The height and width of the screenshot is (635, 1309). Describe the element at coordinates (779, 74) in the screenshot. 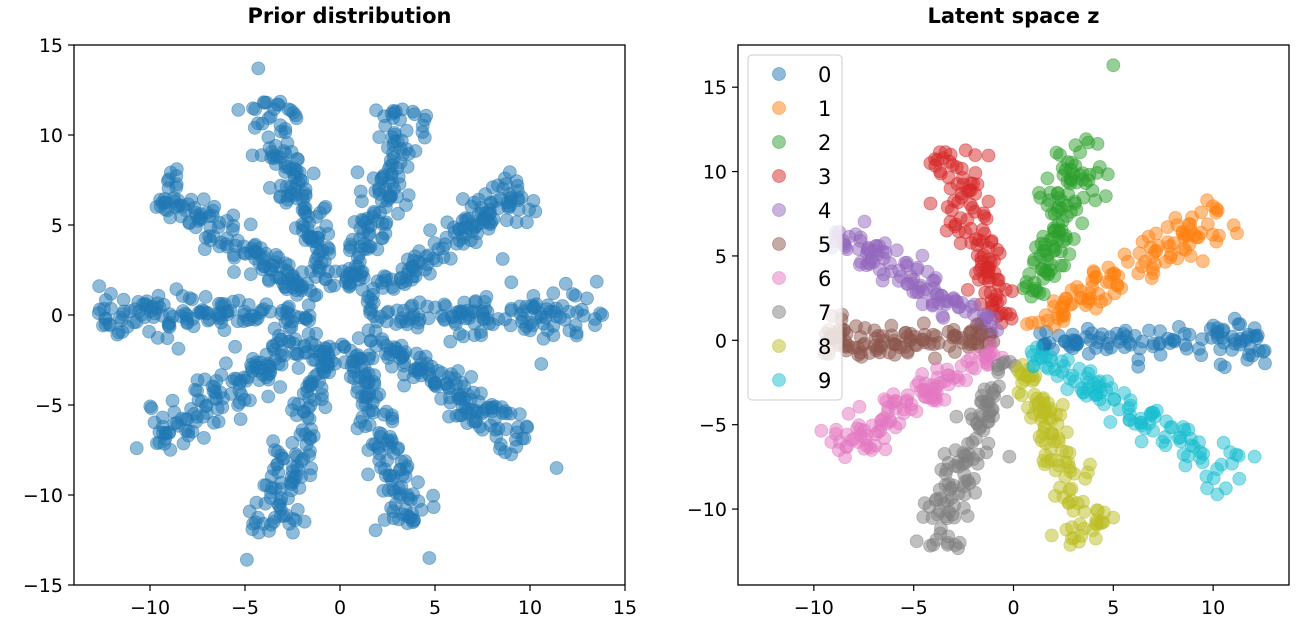

I see `legend-marker` at that location.